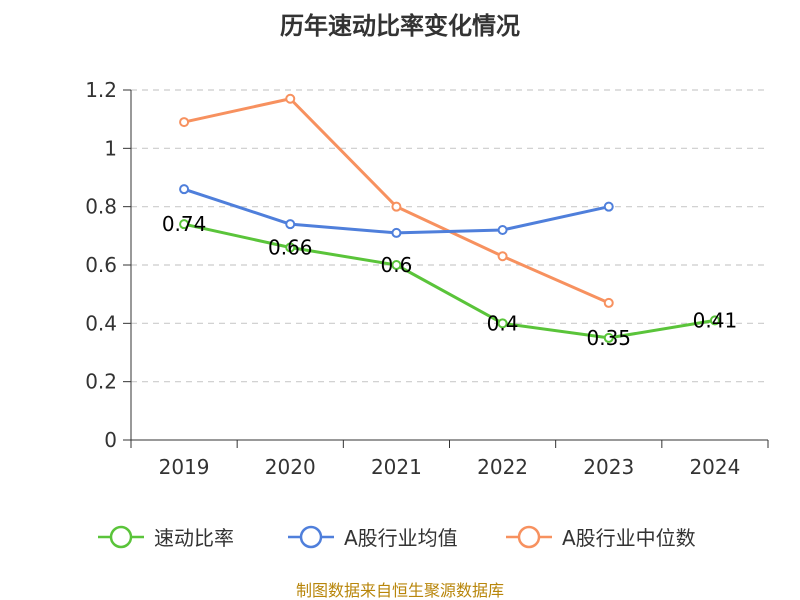 Image resolution: width=800 pixels, height=600 pixels. What do you see at coordinates (101, 265) in the screenshot?
I see `y-tick-label: 0.6` at bounding box center [101, 265].